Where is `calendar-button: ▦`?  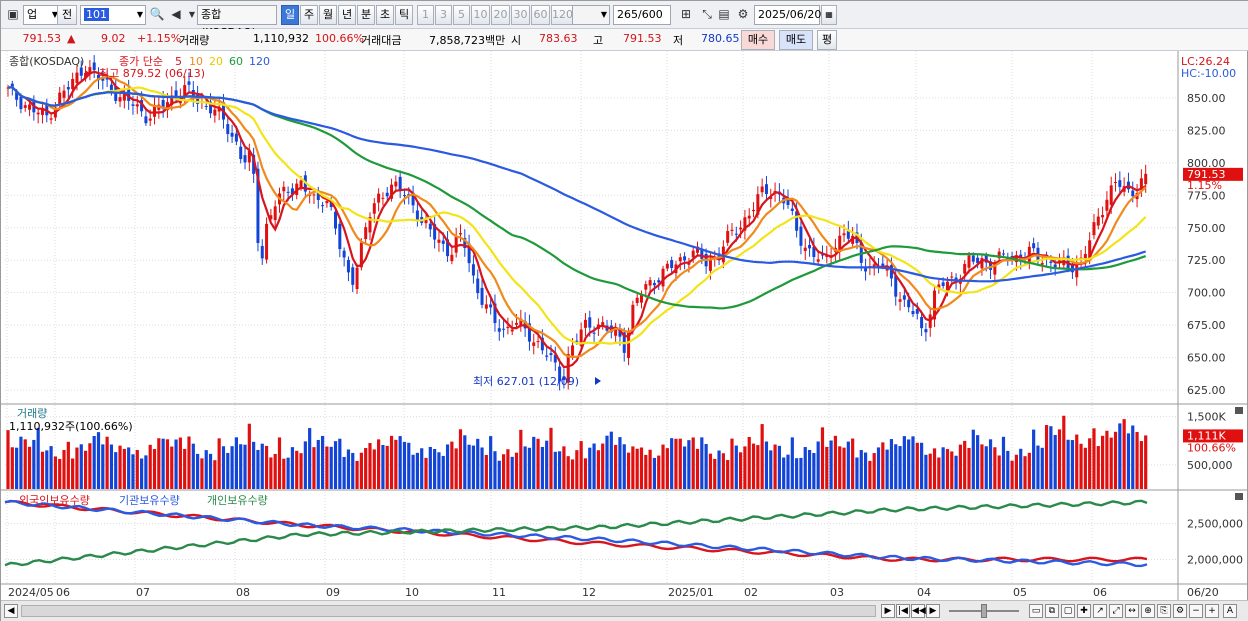
calendar-button: ▦ is located at coordinates (829, 15).